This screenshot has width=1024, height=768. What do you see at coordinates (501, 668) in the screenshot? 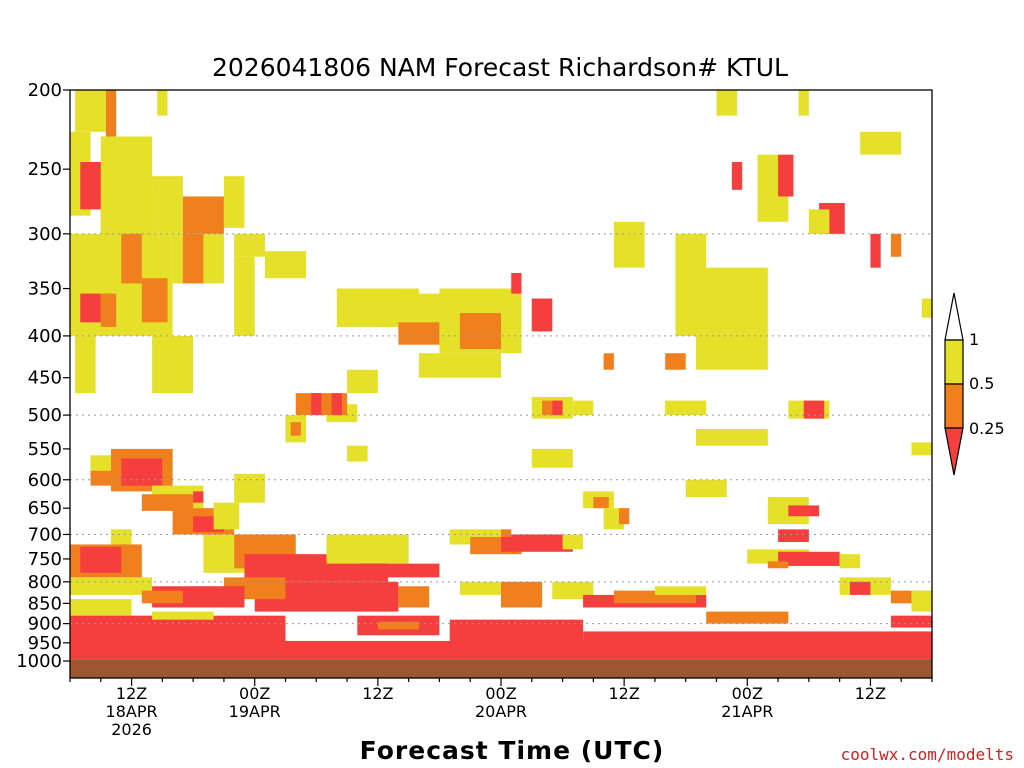
I see `ground-fill` at bounding box center [501, 668].